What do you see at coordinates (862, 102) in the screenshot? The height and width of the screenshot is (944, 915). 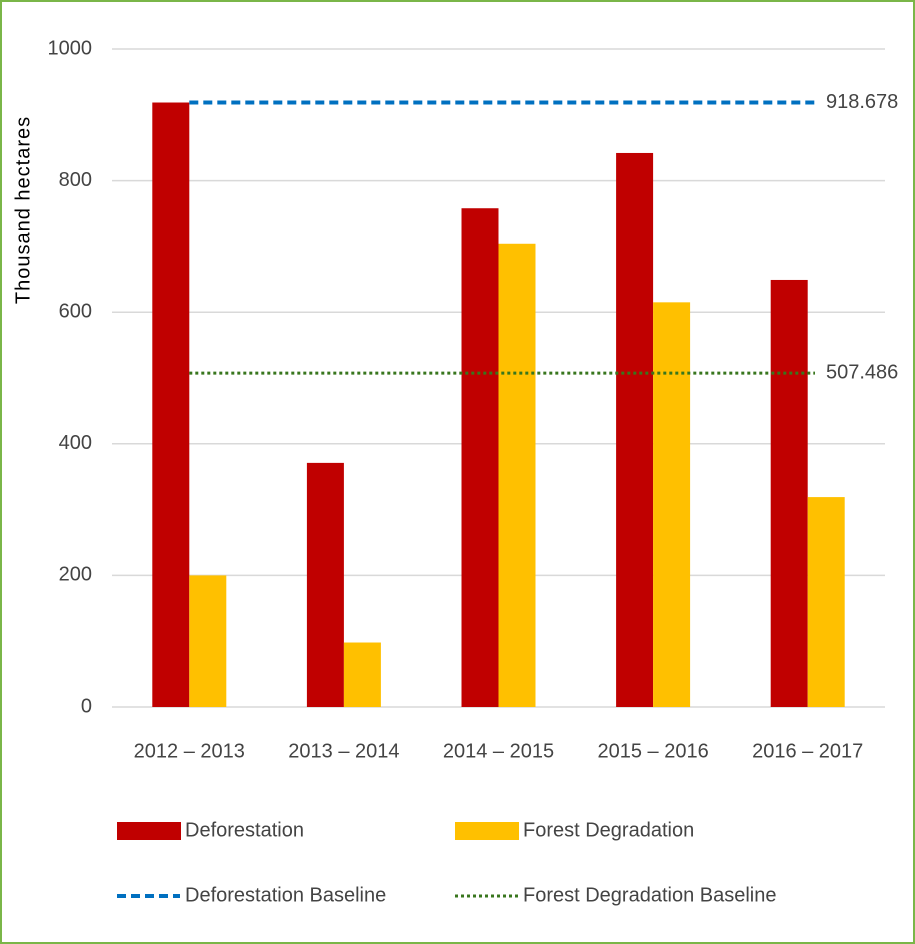 I see `baseline-label: 918.678` at bounding box center [862, 102].